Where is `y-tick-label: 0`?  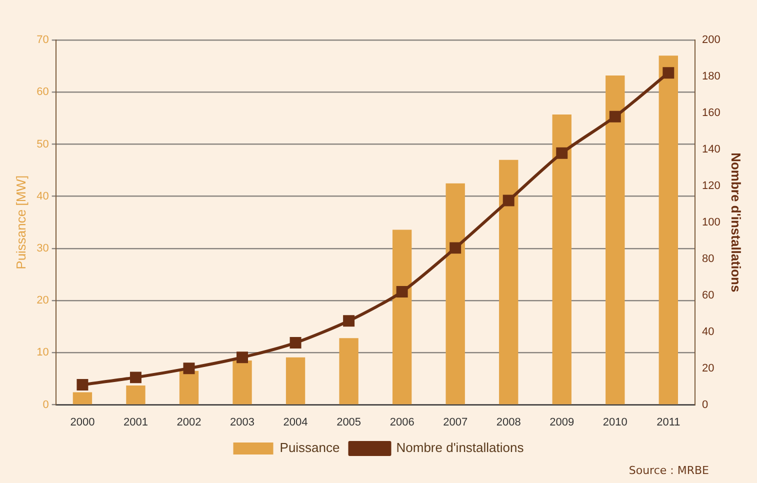
y-tick-label: 0 is located at coordinates (45, 404).